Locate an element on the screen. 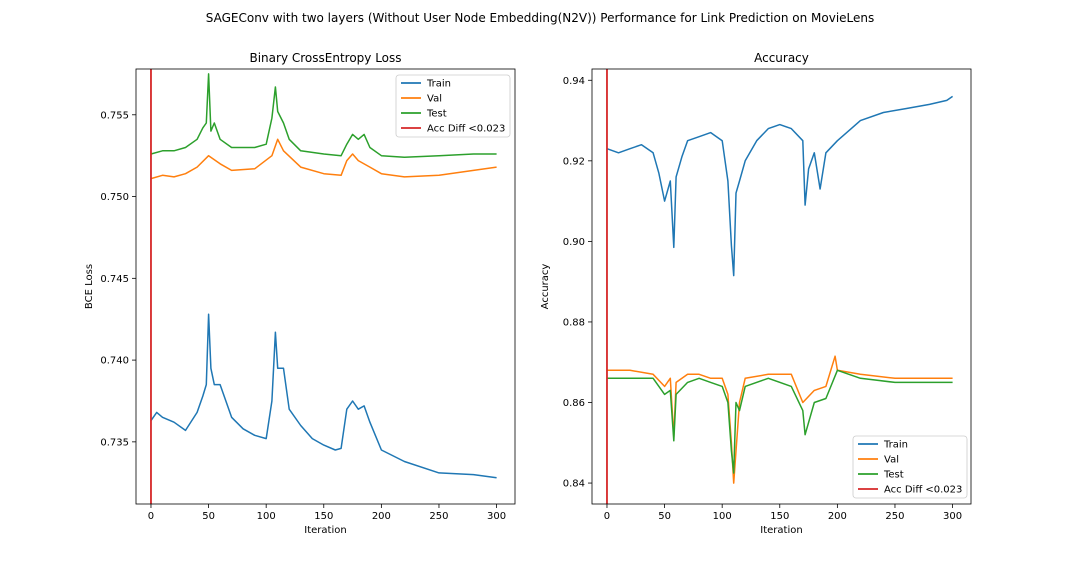  panel-title: Binary CrossEntropy Loss is located at coordinates (325, 58).